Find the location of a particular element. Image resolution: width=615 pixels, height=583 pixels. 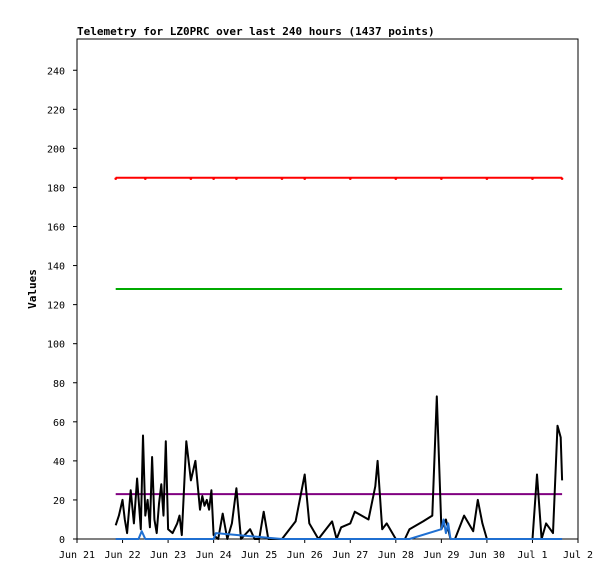

y-tick-label: 220 is located at coordinates (56, 110).